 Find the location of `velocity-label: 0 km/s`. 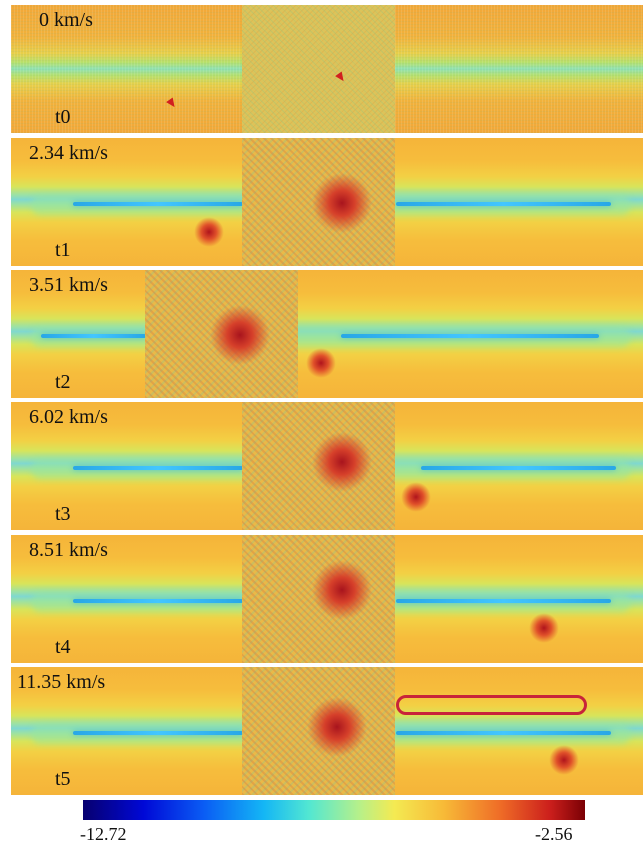

velocity-label: 0 km/s is located at coordinates (66, 20).